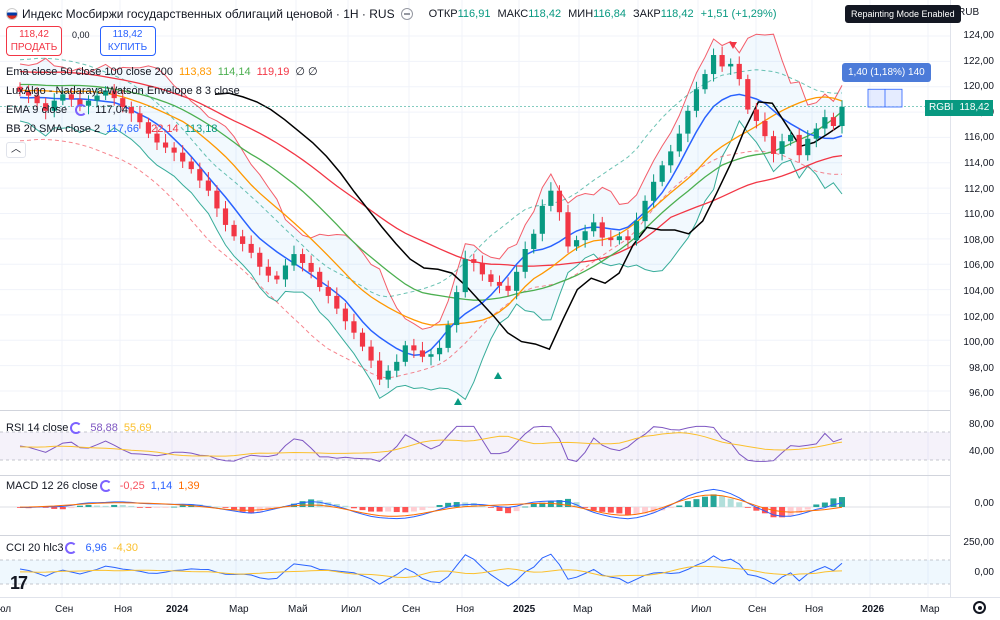  Describe the element at coordinates (34, 34) in the screenshot. I see `sell-price: 118,42` at that location.